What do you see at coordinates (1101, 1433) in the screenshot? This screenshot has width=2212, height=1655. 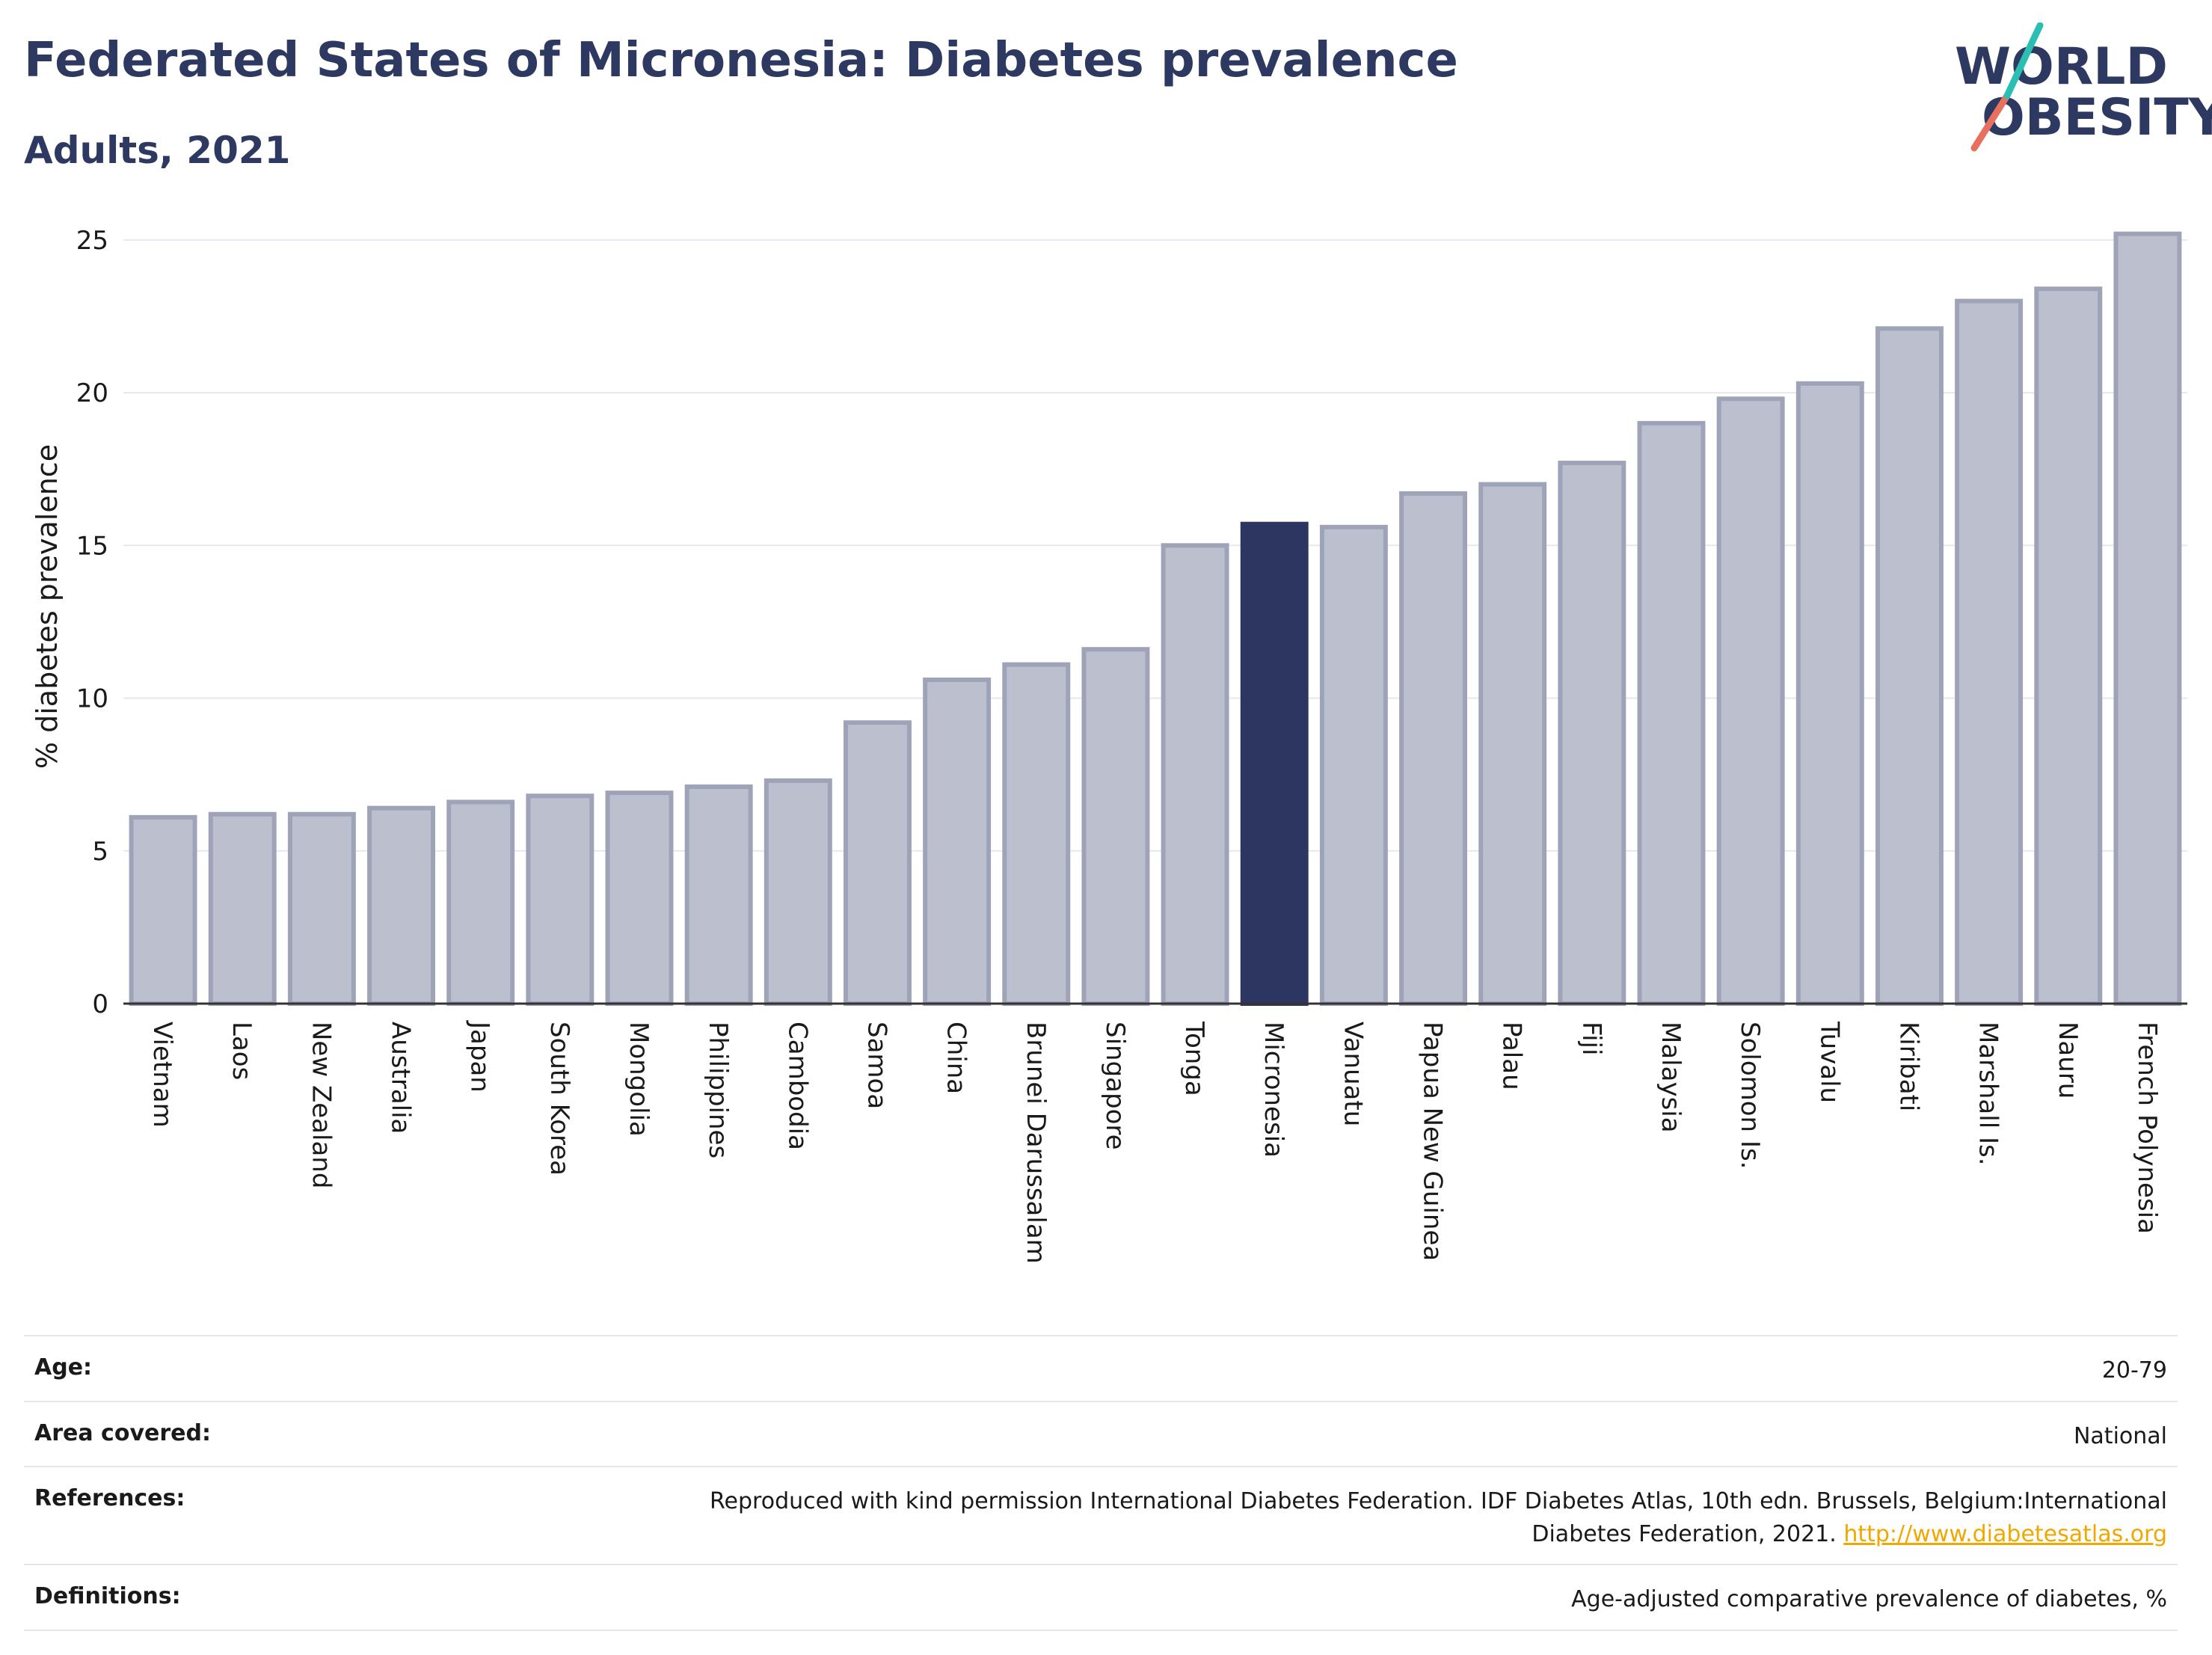 I see `info-row-area: Area covered: National` at bounding box center [1101, 1433].